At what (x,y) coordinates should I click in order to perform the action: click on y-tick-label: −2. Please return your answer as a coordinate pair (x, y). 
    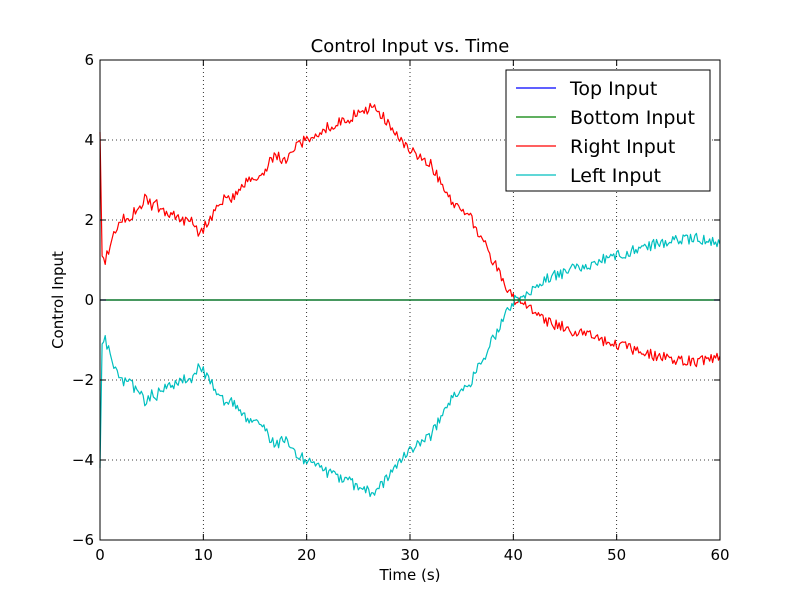
    Looking at the image, I should click on (83, 380).